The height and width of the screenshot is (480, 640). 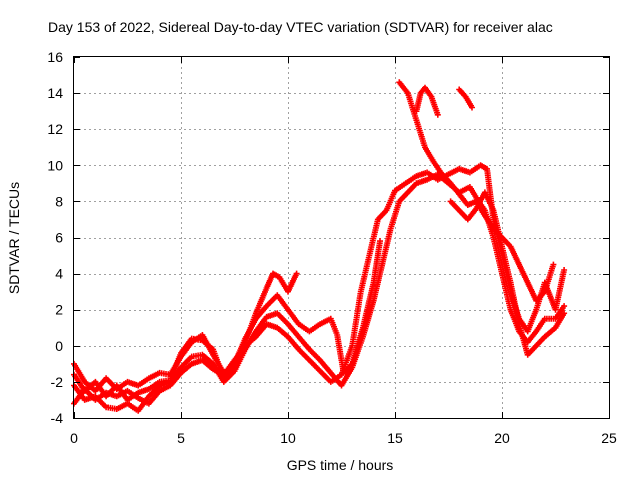 What do you see at coordinates (55, 129) in the screenshot?
I see `y-tick-label: 12` at bounding box center [55, 129].